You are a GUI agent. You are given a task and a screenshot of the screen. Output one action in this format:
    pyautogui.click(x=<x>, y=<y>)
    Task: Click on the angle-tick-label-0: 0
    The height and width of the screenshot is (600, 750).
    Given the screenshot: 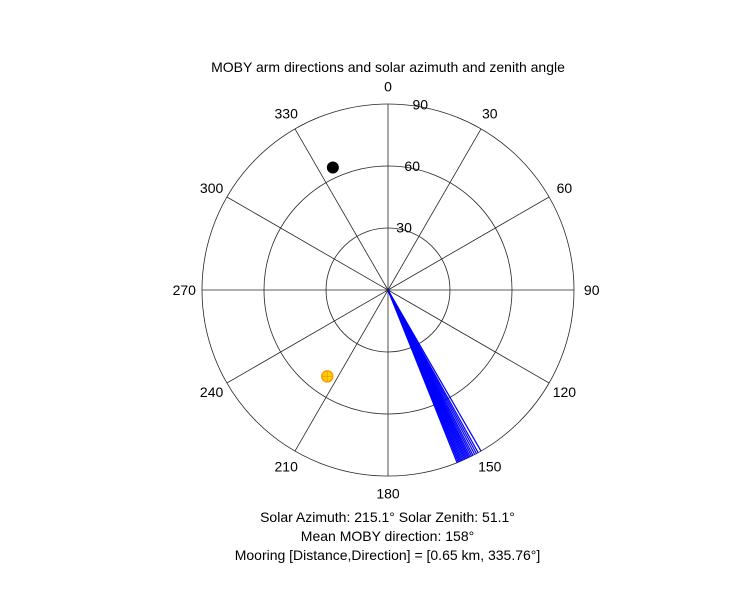 What is the action you would take?
    pyautogui.click(x=388, y=86)
    